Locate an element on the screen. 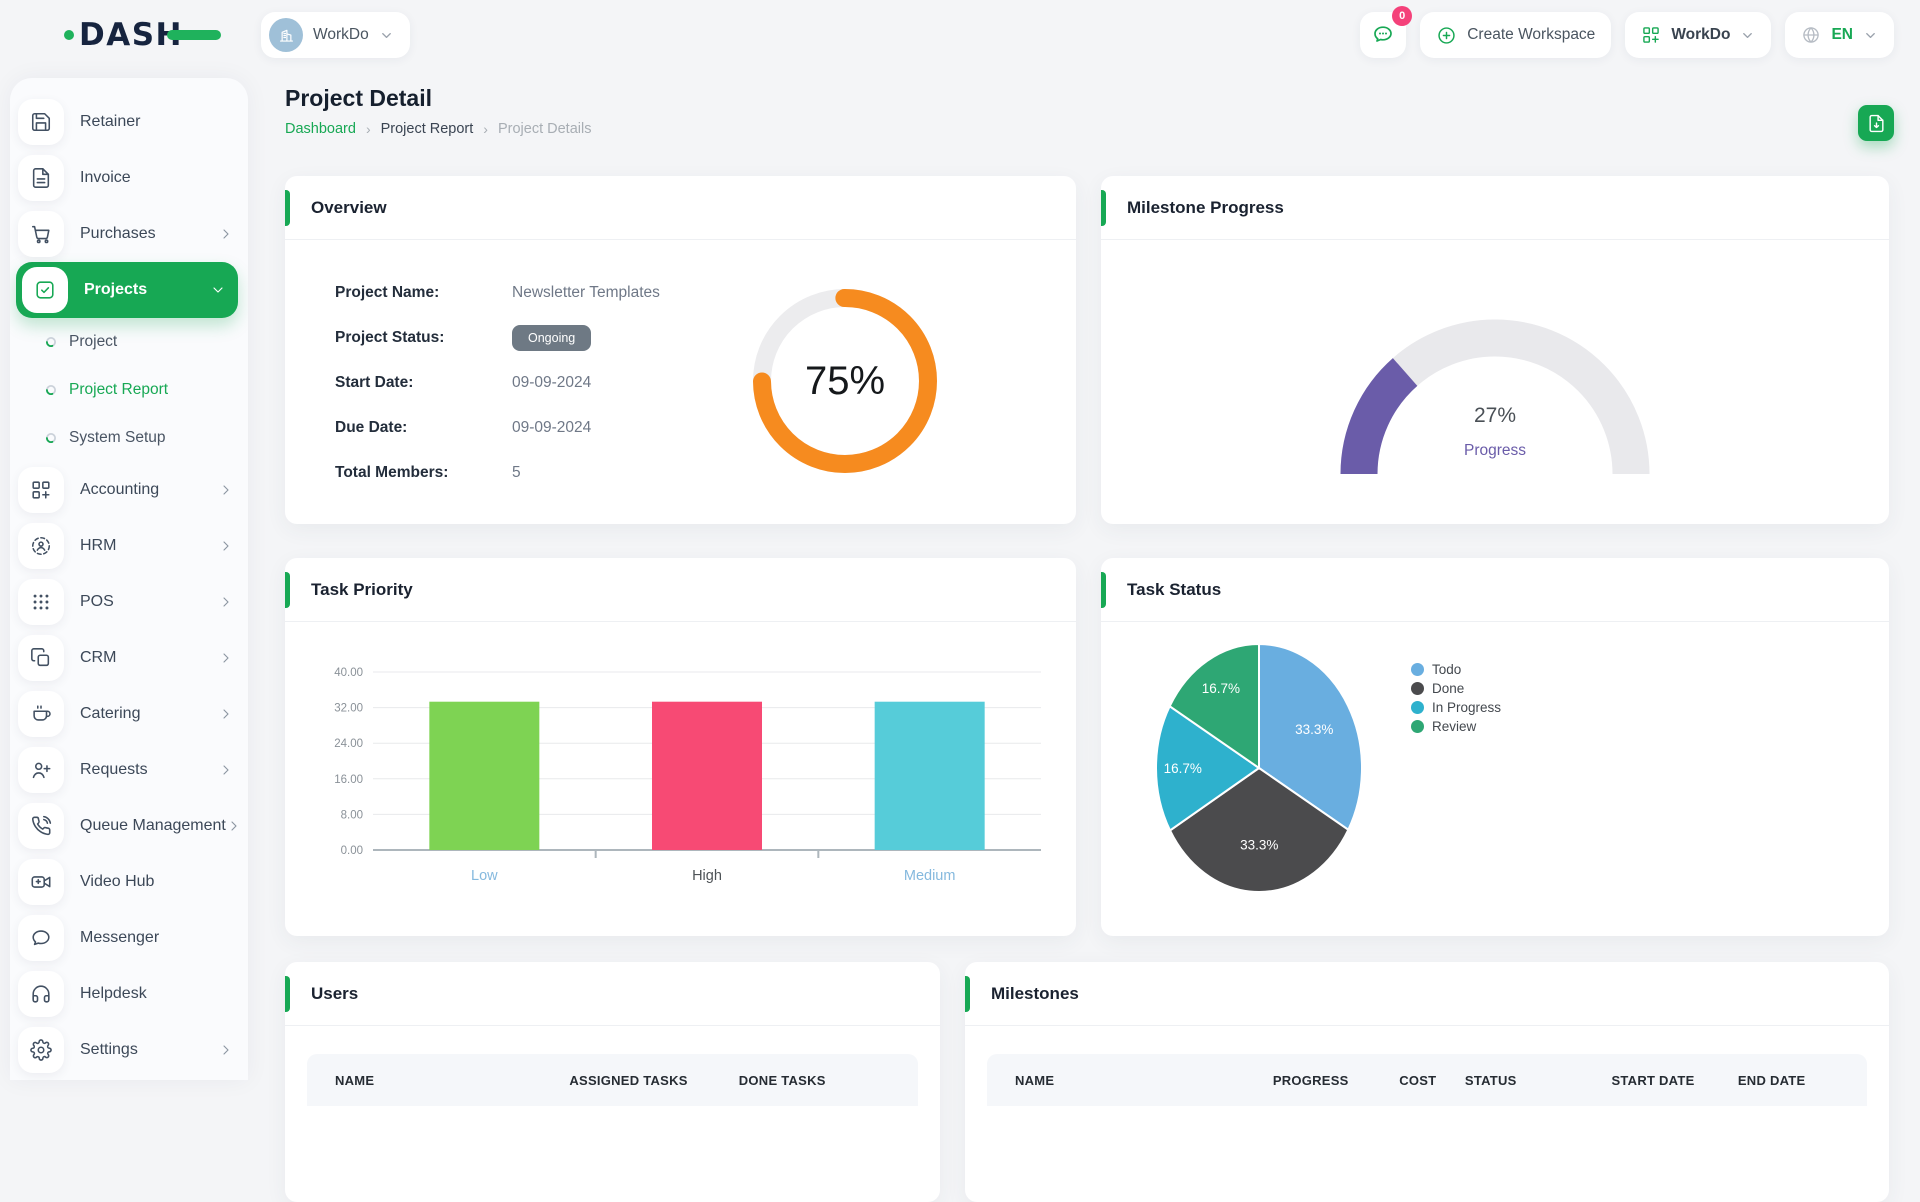  overview-value: 09-09-2024 is located at coordinates (552, 382).